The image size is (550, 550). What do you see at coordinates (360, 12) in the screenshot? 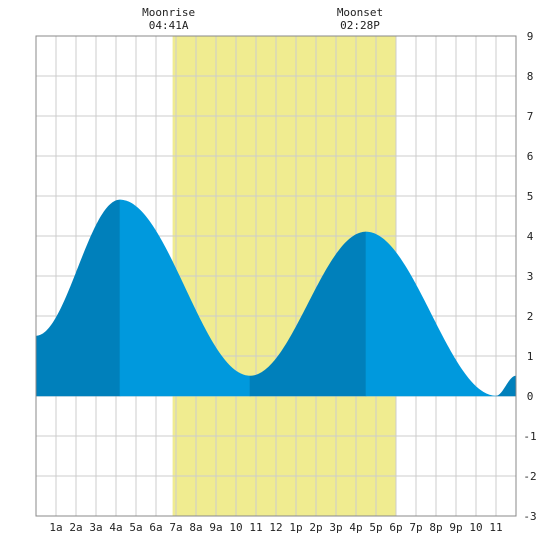
I see `moon-event-label: Moonset` at bounding box center [360, 12].